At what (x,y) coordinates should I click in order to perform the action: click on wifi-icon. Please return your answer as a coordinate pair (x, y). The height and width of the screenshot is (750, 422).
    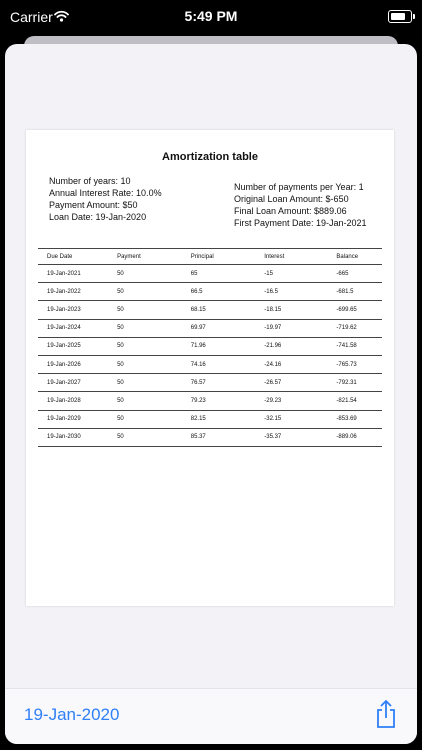
    Looking at the image, I should click on (61, 18).